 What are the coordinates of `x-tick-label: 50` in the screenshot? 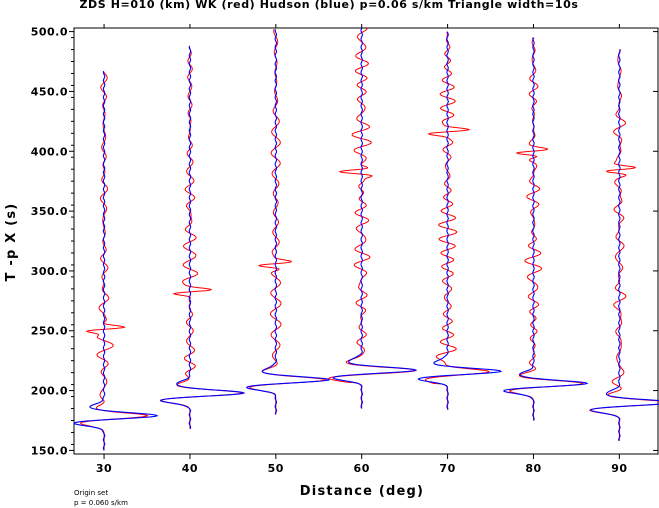 It's located at (276, 468).